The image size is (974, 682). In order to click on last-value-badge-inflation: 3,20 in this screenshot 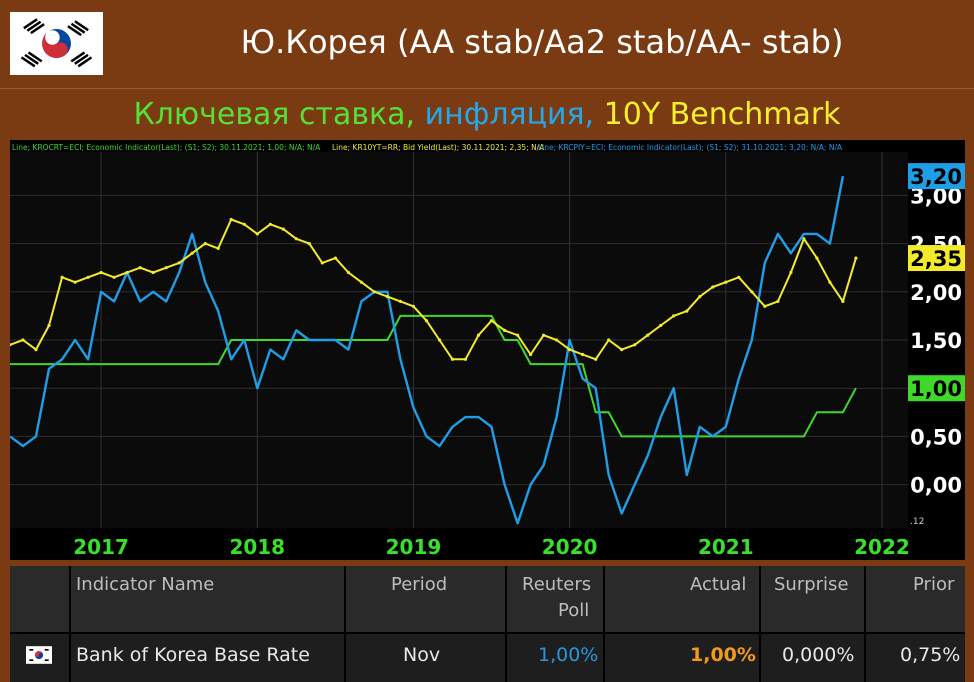, I will do `click(936, 176)`.